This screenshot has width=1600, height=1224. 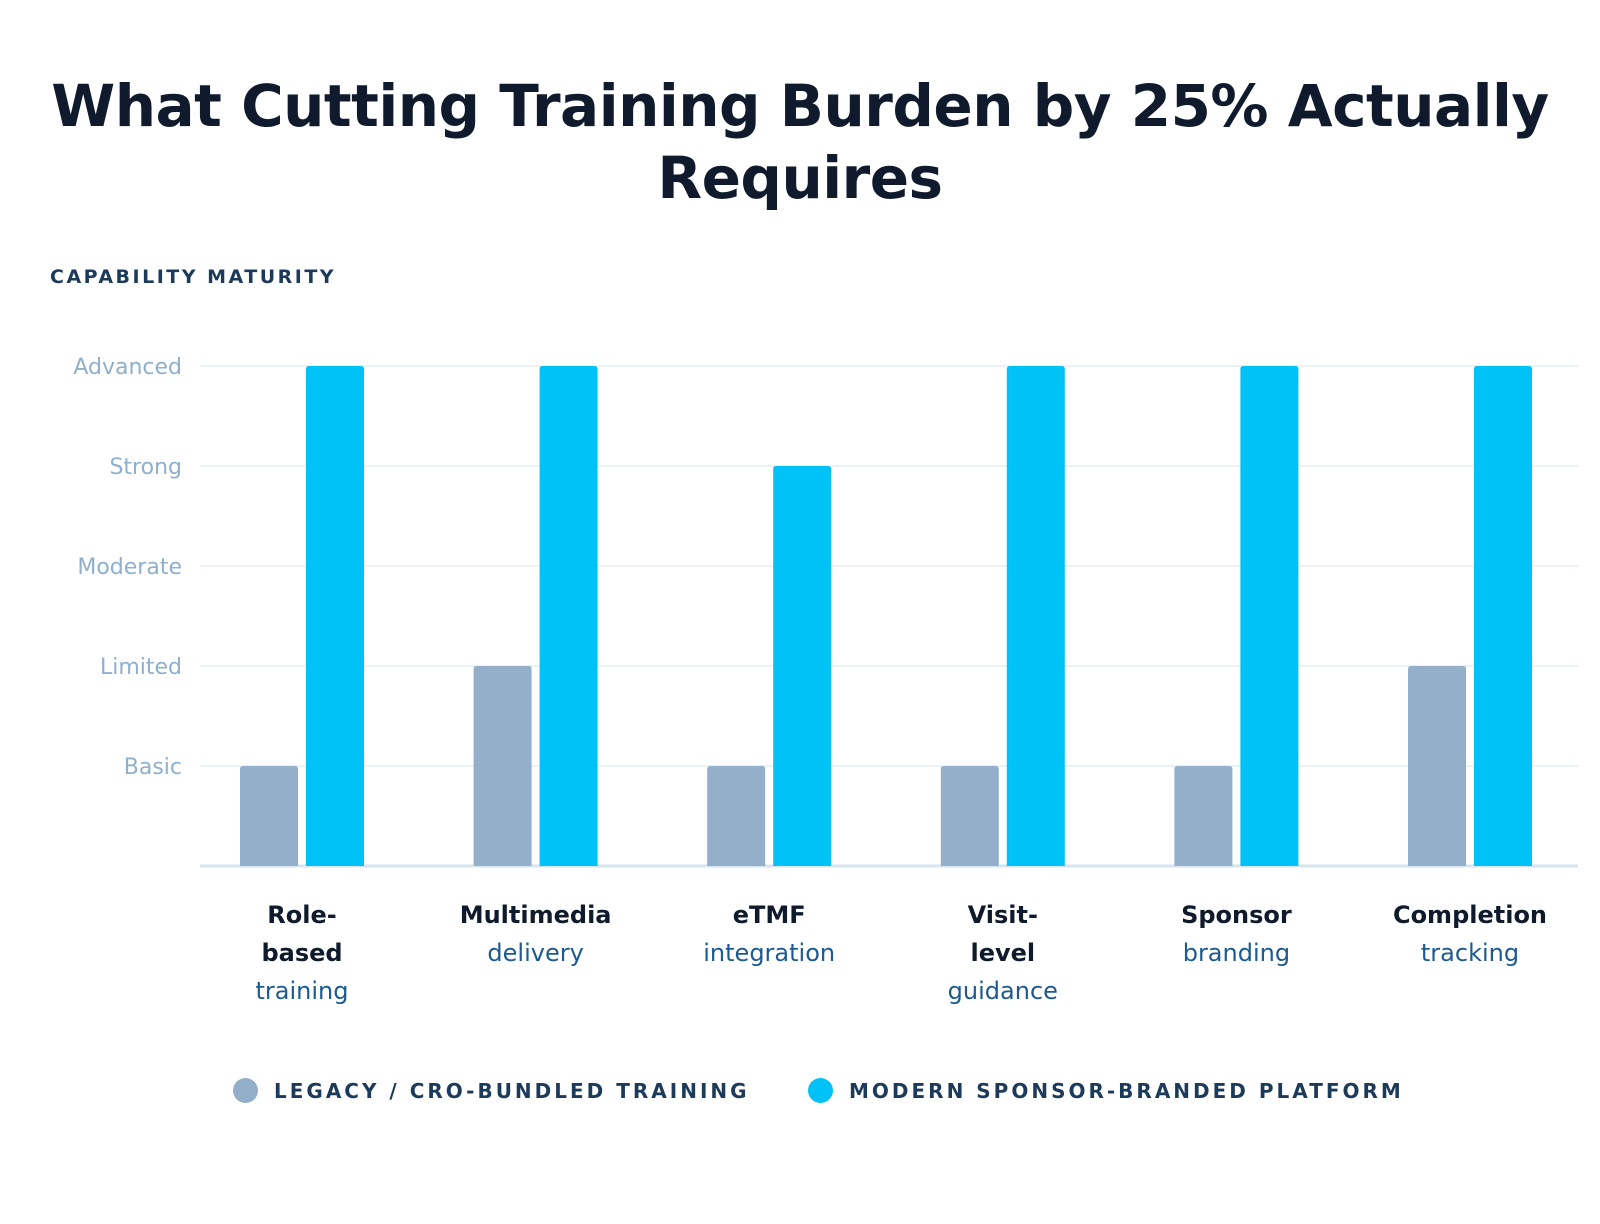 I want to click on x-tick-label-bold: based, so click(x=301, y=953).